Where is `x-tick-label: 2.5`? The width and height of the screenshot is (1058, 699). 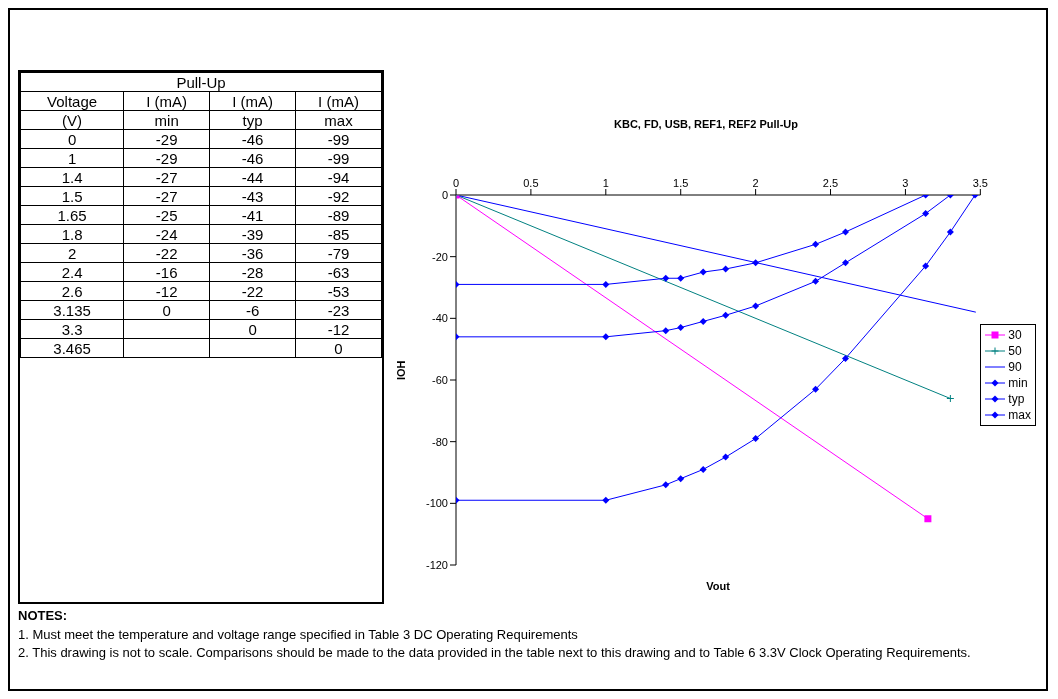
x-tick-label: 2.5 is located at coordinates (830, 183).